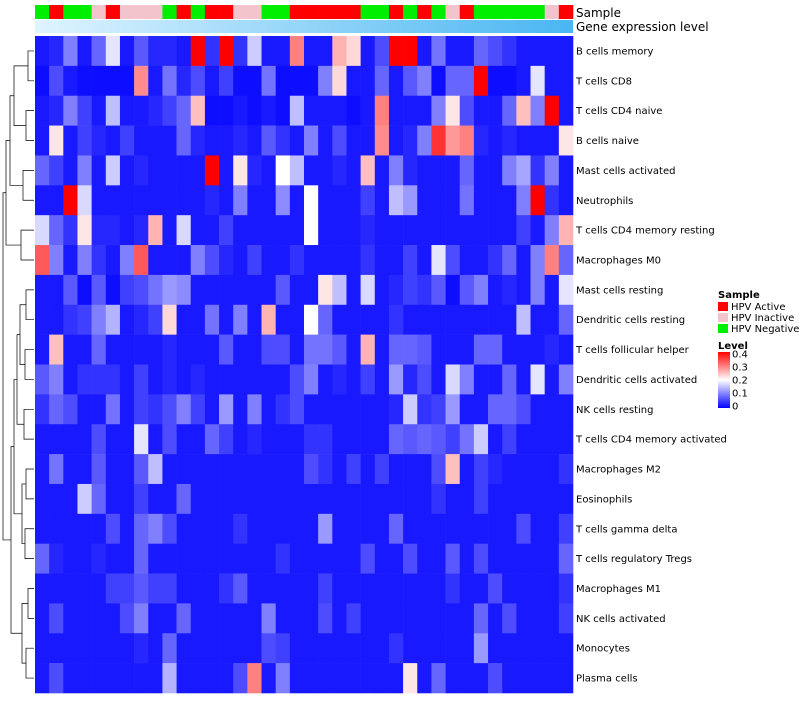 Image resolution: width=800 pixels, height=704 pixels. Describe the element at coordinates (614, 410) in the screenshot. I see `row-label: NK cells resting` at that location.